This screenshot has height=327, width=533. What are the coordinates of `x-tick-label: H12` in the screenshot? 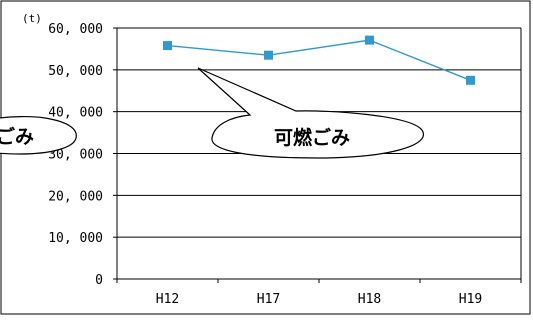 It's located at (167, 299).